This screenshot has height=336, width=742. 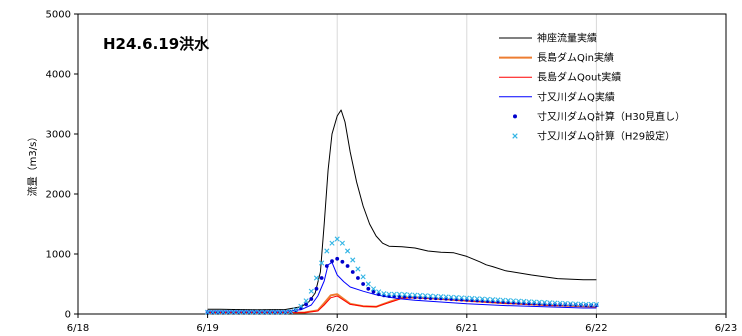 I want to click on legend-label: 長島ダムQin実績, so click(x=575, y=57).